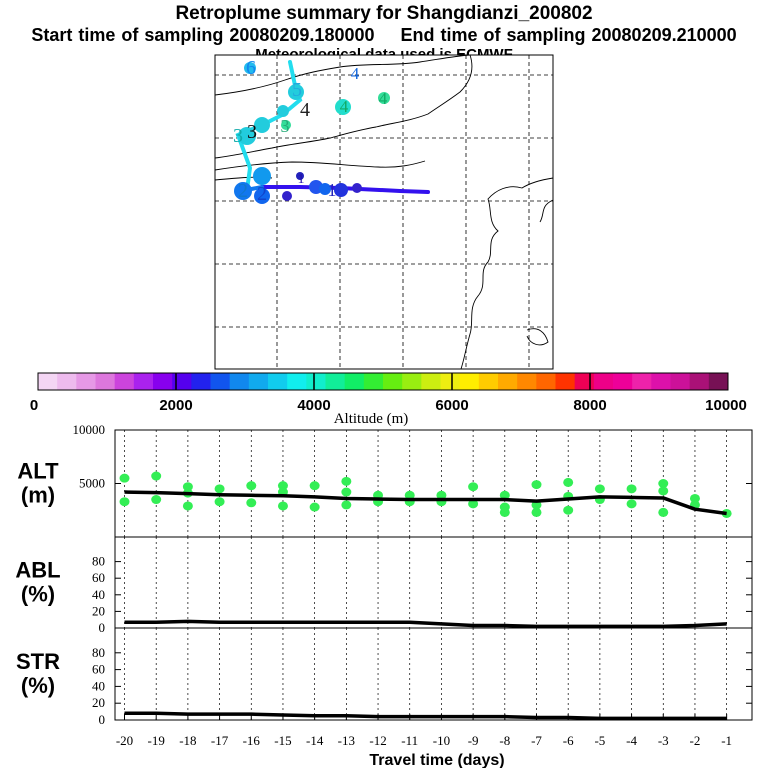 This screenshot has height=768, width=768. Describe the element at coordinates (38, 495) in the screenshot. I see `panel-ylabel: (m)` at that location.